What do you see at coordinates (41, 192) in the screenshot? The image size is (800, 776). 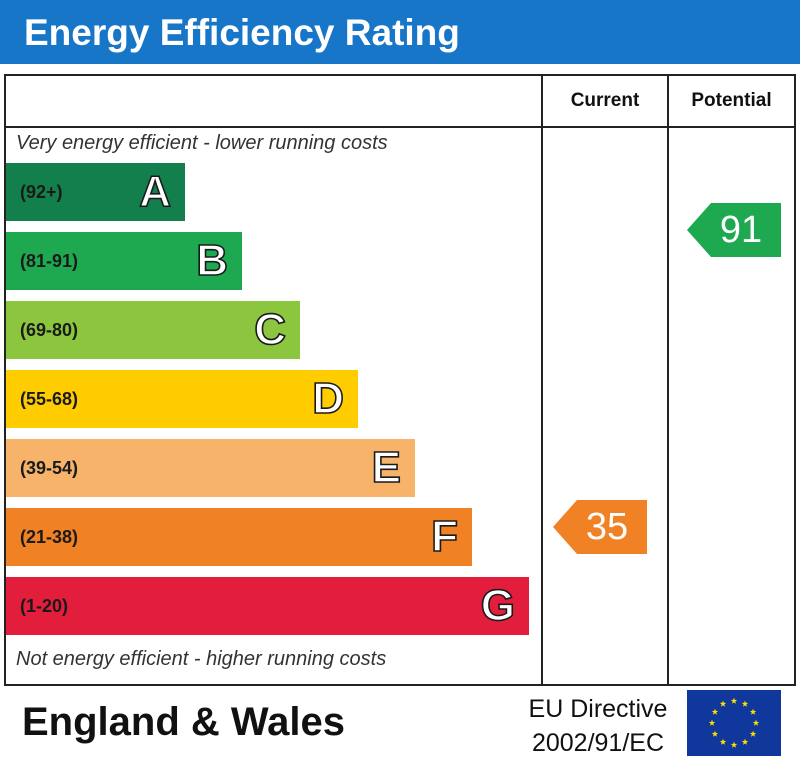 I see `band-range-label: (92+)` at bounding box center [41, 192].